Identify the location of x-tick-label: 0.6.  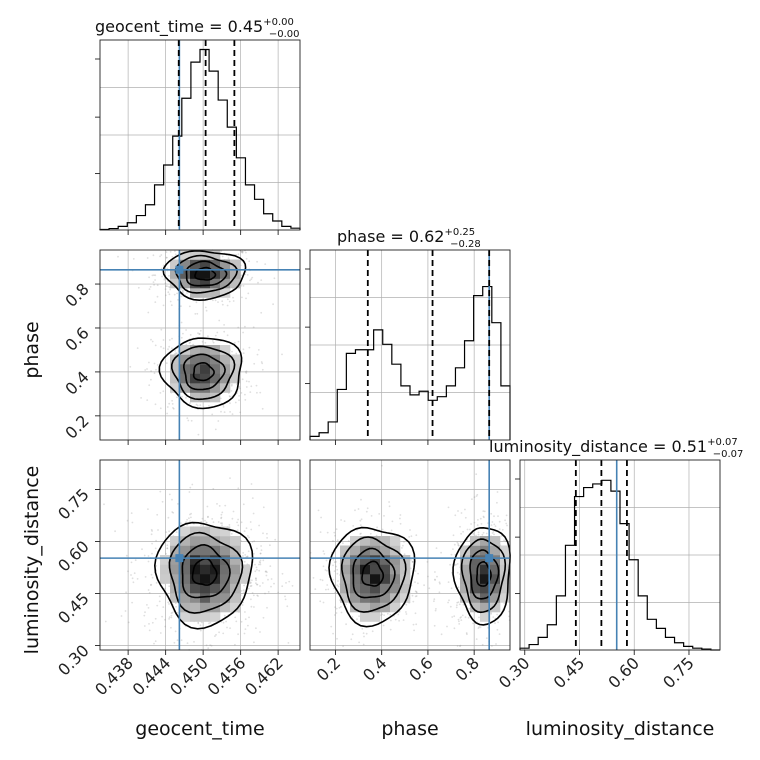
(420, 668).